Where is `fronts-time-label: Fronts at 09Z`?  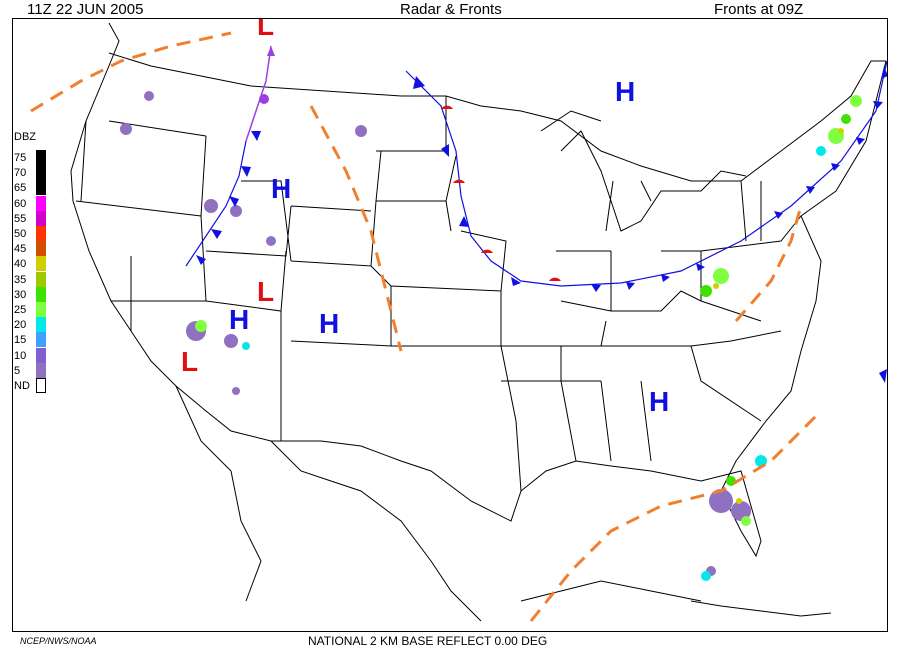
fronts-time-label: Fronts at 09Z is located at coordinates (759, 9).